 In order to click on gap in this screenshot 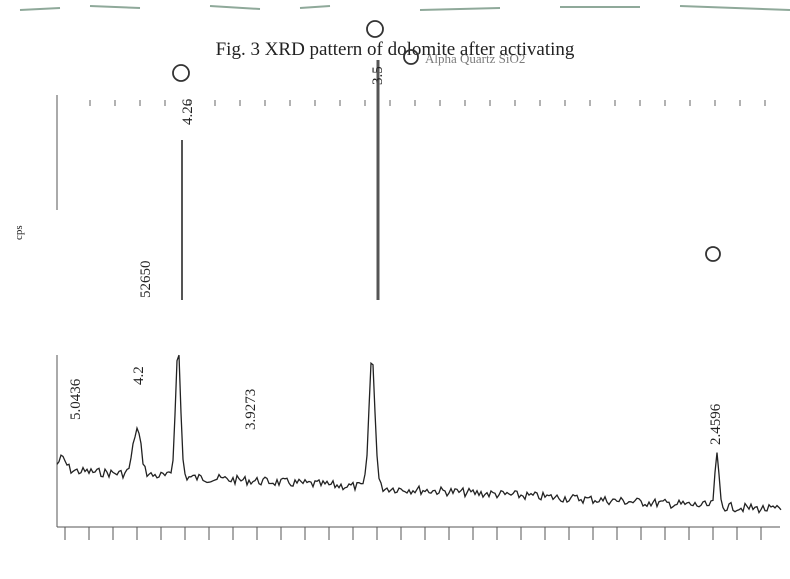, I will do `click(395, 322)`.